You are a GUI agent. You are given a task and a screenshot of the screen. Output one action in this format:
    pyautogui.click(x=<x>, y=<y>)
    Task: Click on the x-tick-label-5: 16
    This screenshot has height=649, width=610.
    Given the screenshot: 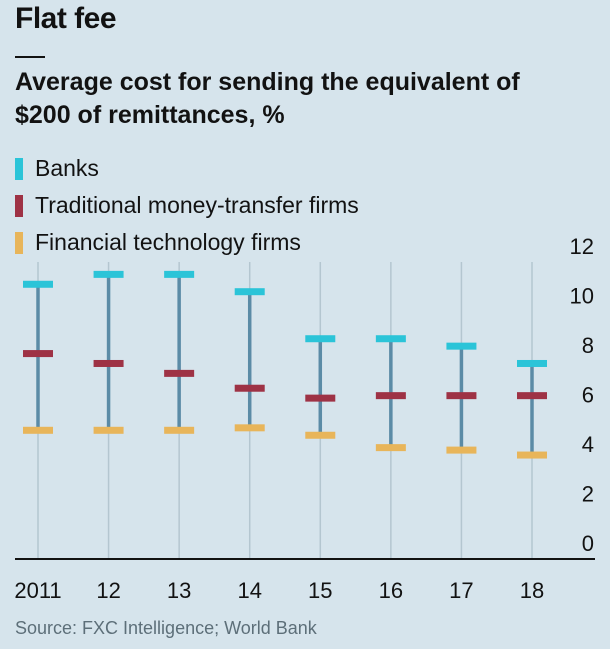 What is the action you would take?
    pyautogui.click(x=391, y=590)
    